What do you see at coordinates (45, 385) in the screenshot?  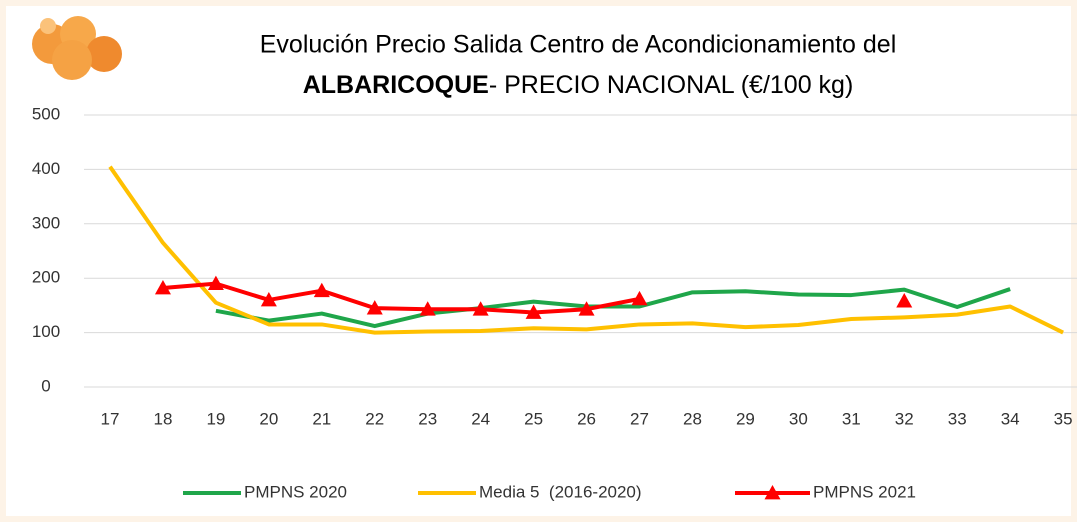 I see `y-tick-label: 0` at bounding box center [45, 385].